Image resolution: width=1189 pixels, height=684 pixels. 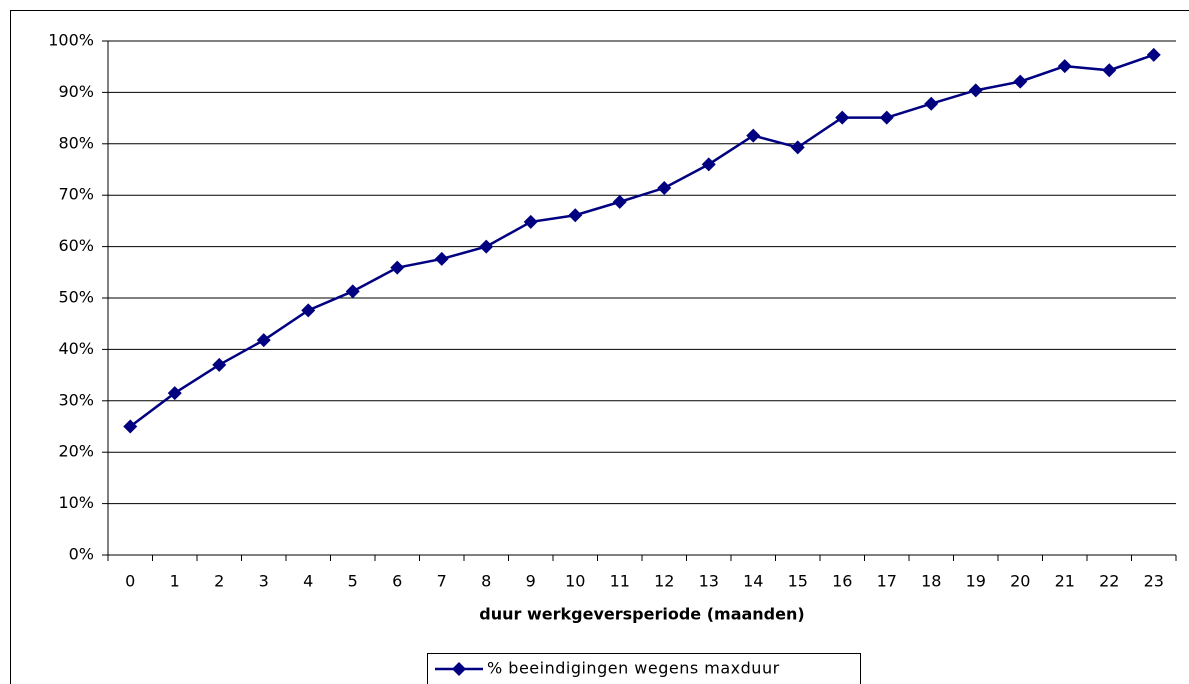 What do you see at coordinates (76, 502) in the screenshot?
I see `y-tick-label: 10%` at bounding box center [76, 502].